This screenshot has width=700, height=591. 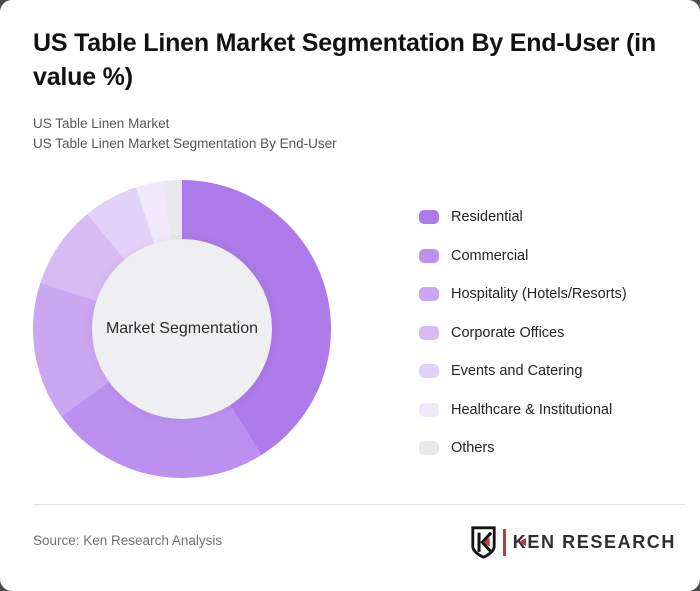 I want to click on legend-label: Residential, so click(x=487, y=217).